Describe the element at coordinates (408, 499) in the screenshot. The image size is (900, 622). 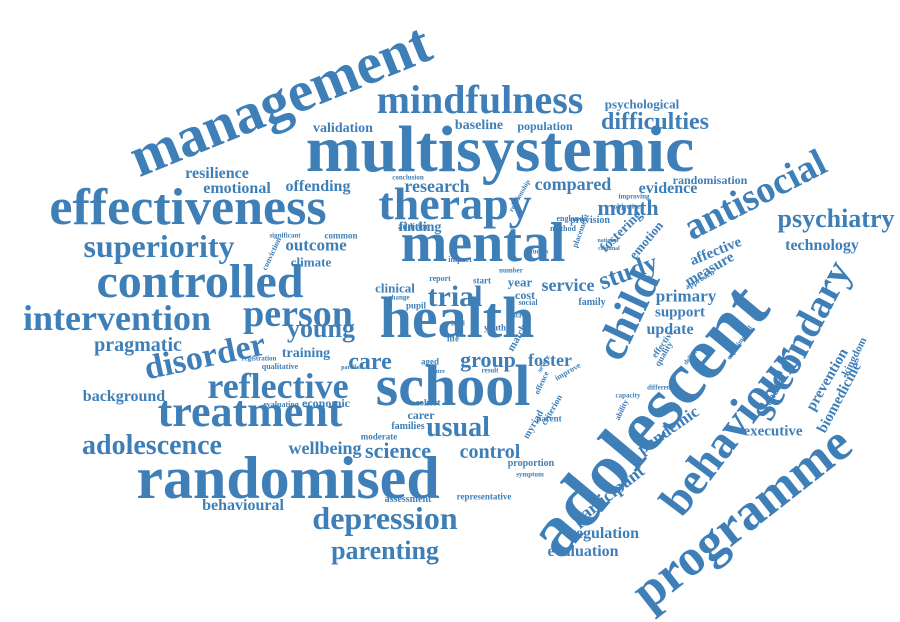
I see `word-assessment: assessment` at that location.